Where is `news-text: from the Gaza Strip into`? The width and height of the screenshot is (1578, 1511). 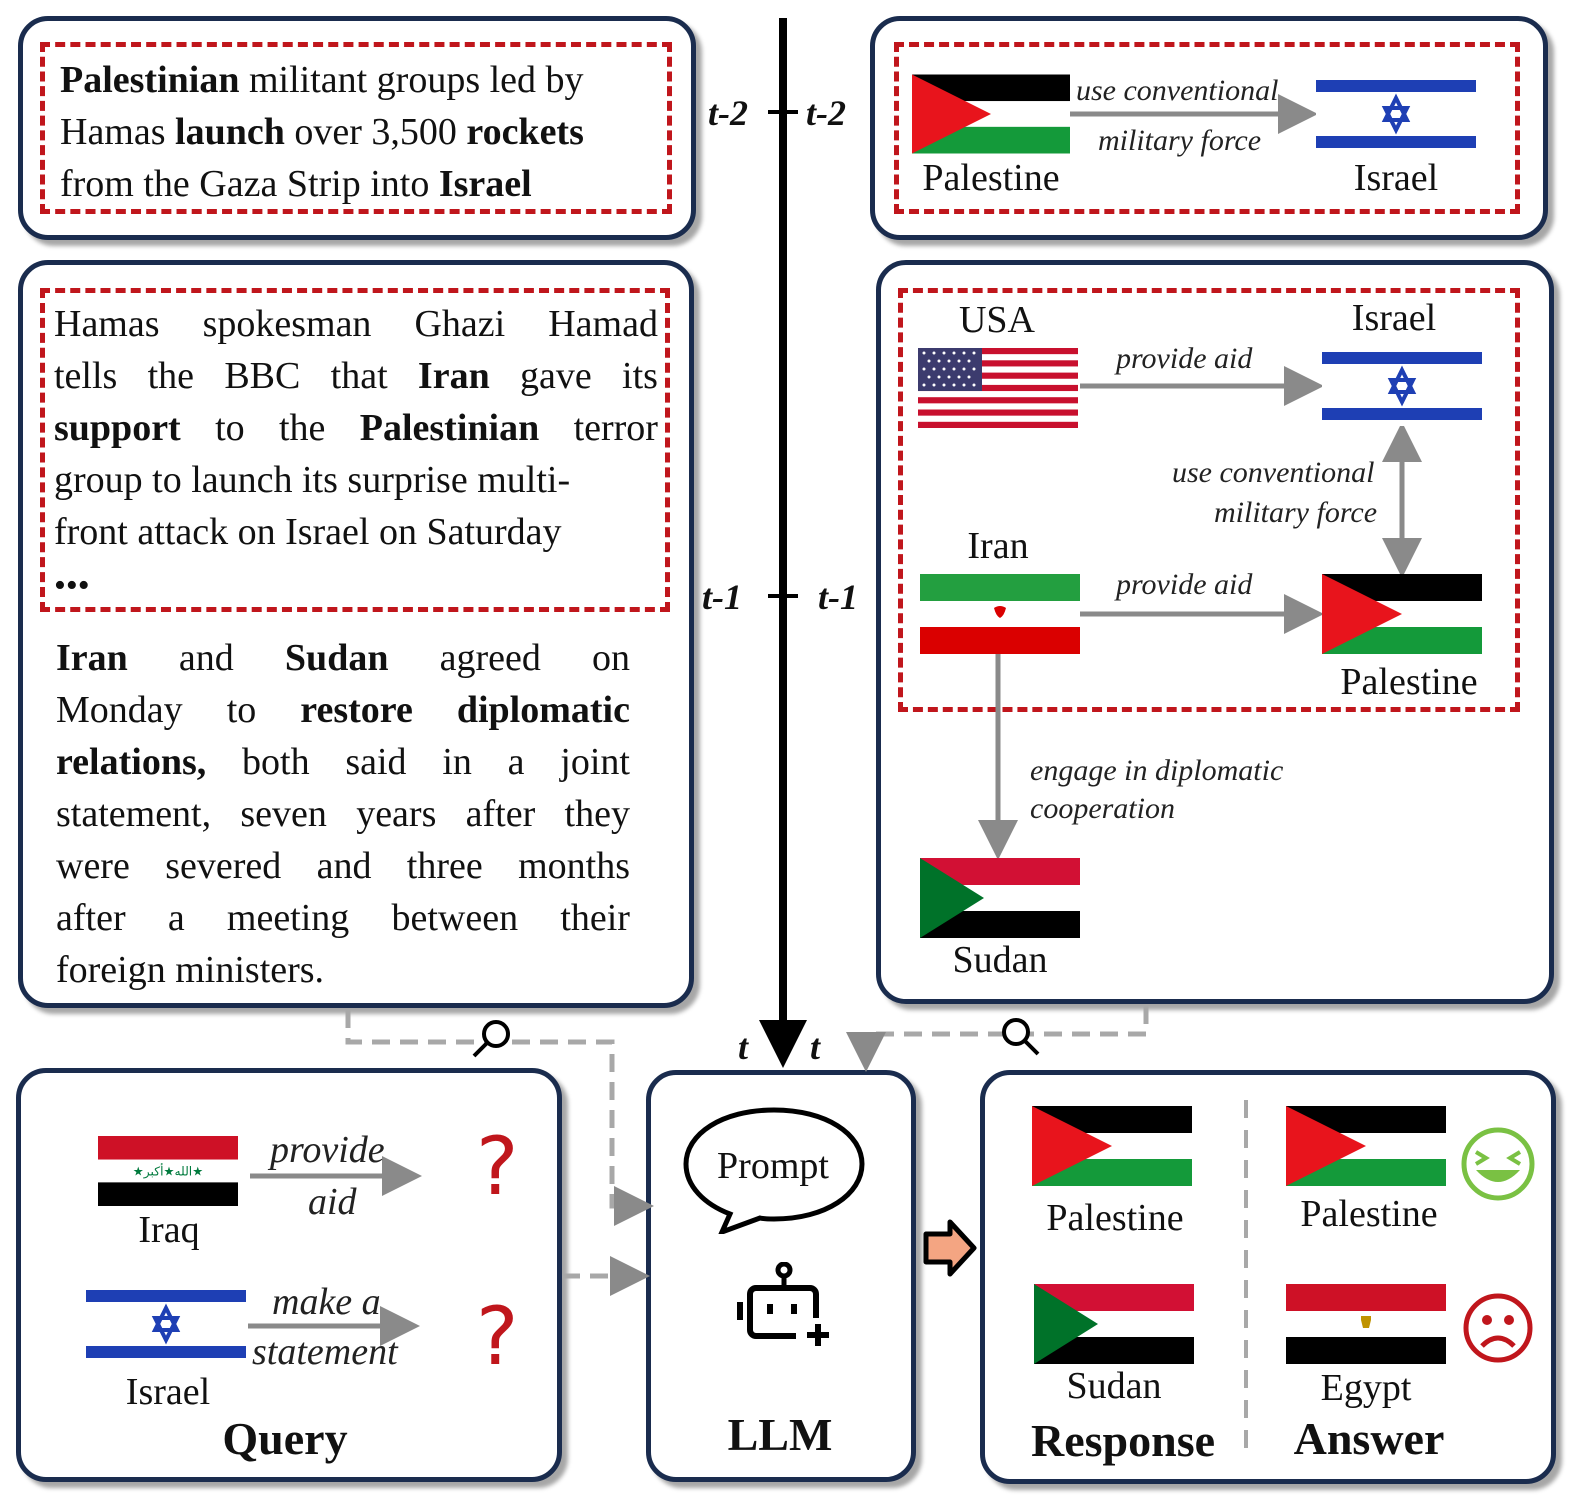
news-text: from the Gaza Strip into is located at coordinates (249, 184).